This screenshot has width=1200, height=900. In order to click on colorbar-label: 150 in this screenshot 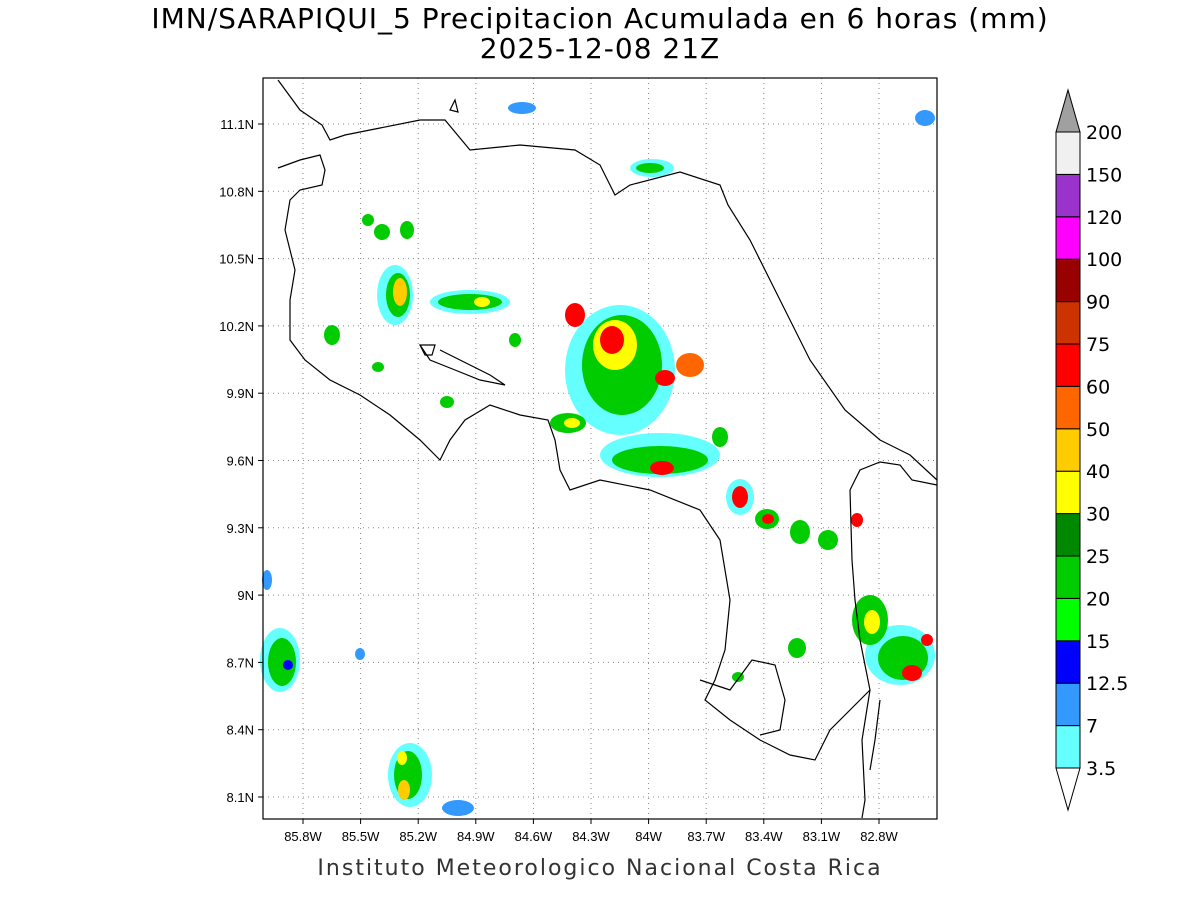, I will do `click(1104, 175)`.